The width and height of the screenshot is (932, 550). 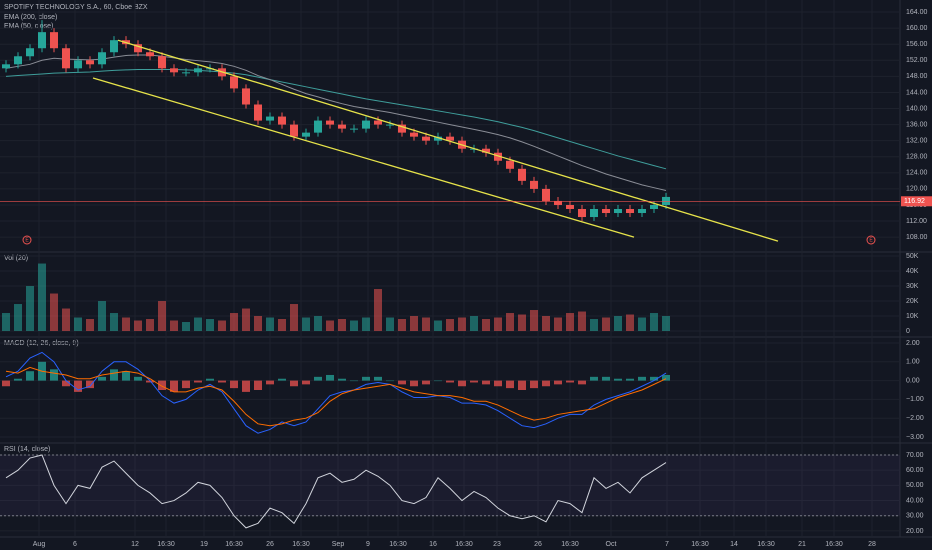 I want to click on x-tick-label: 14, so click(x=734, y=544).